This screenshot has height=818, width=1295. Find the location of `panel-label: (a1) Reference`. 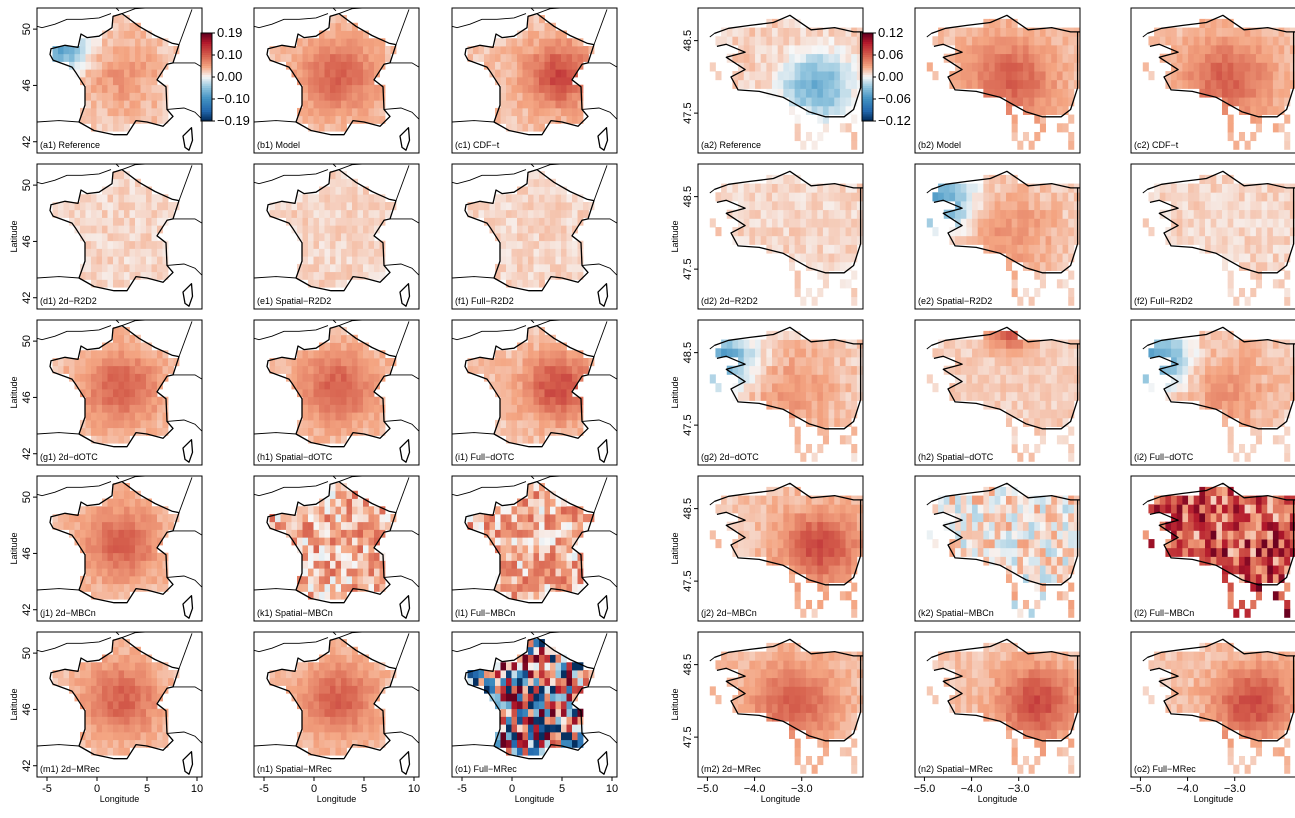

panel-label: (a1) Reference is located at coordinates (70, 145).